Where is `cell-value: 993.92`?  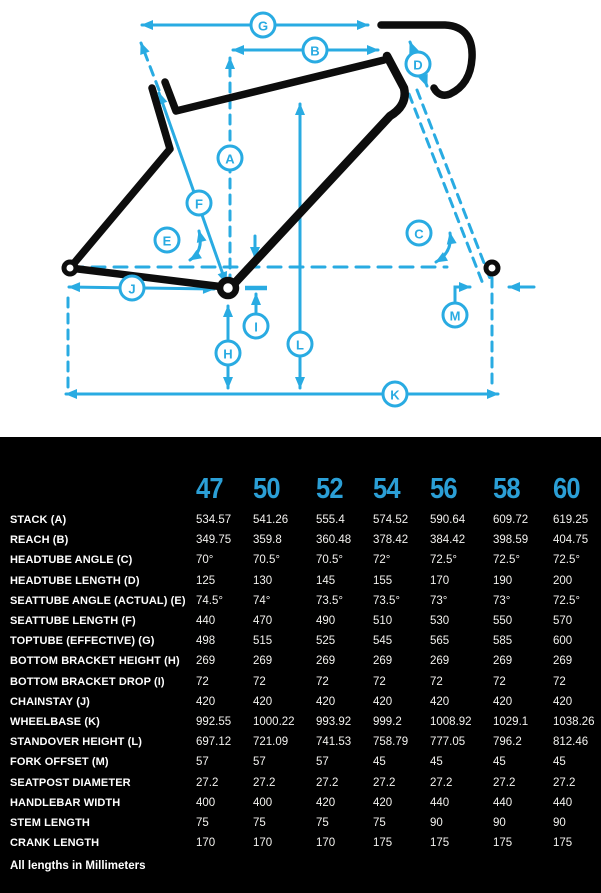 cell-value: 993.92 is located at coordinates (334, 721).